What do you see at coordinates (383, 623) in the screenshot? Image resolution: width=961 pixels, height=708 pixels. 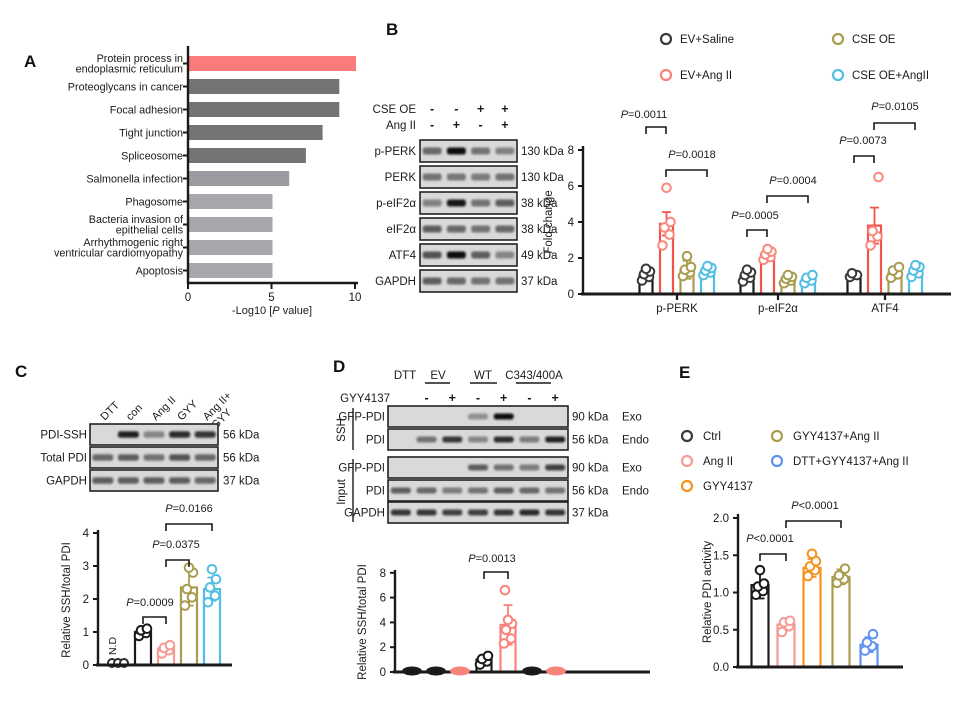 I see `y-tick-label: 4` at bounding box center [383, 623].